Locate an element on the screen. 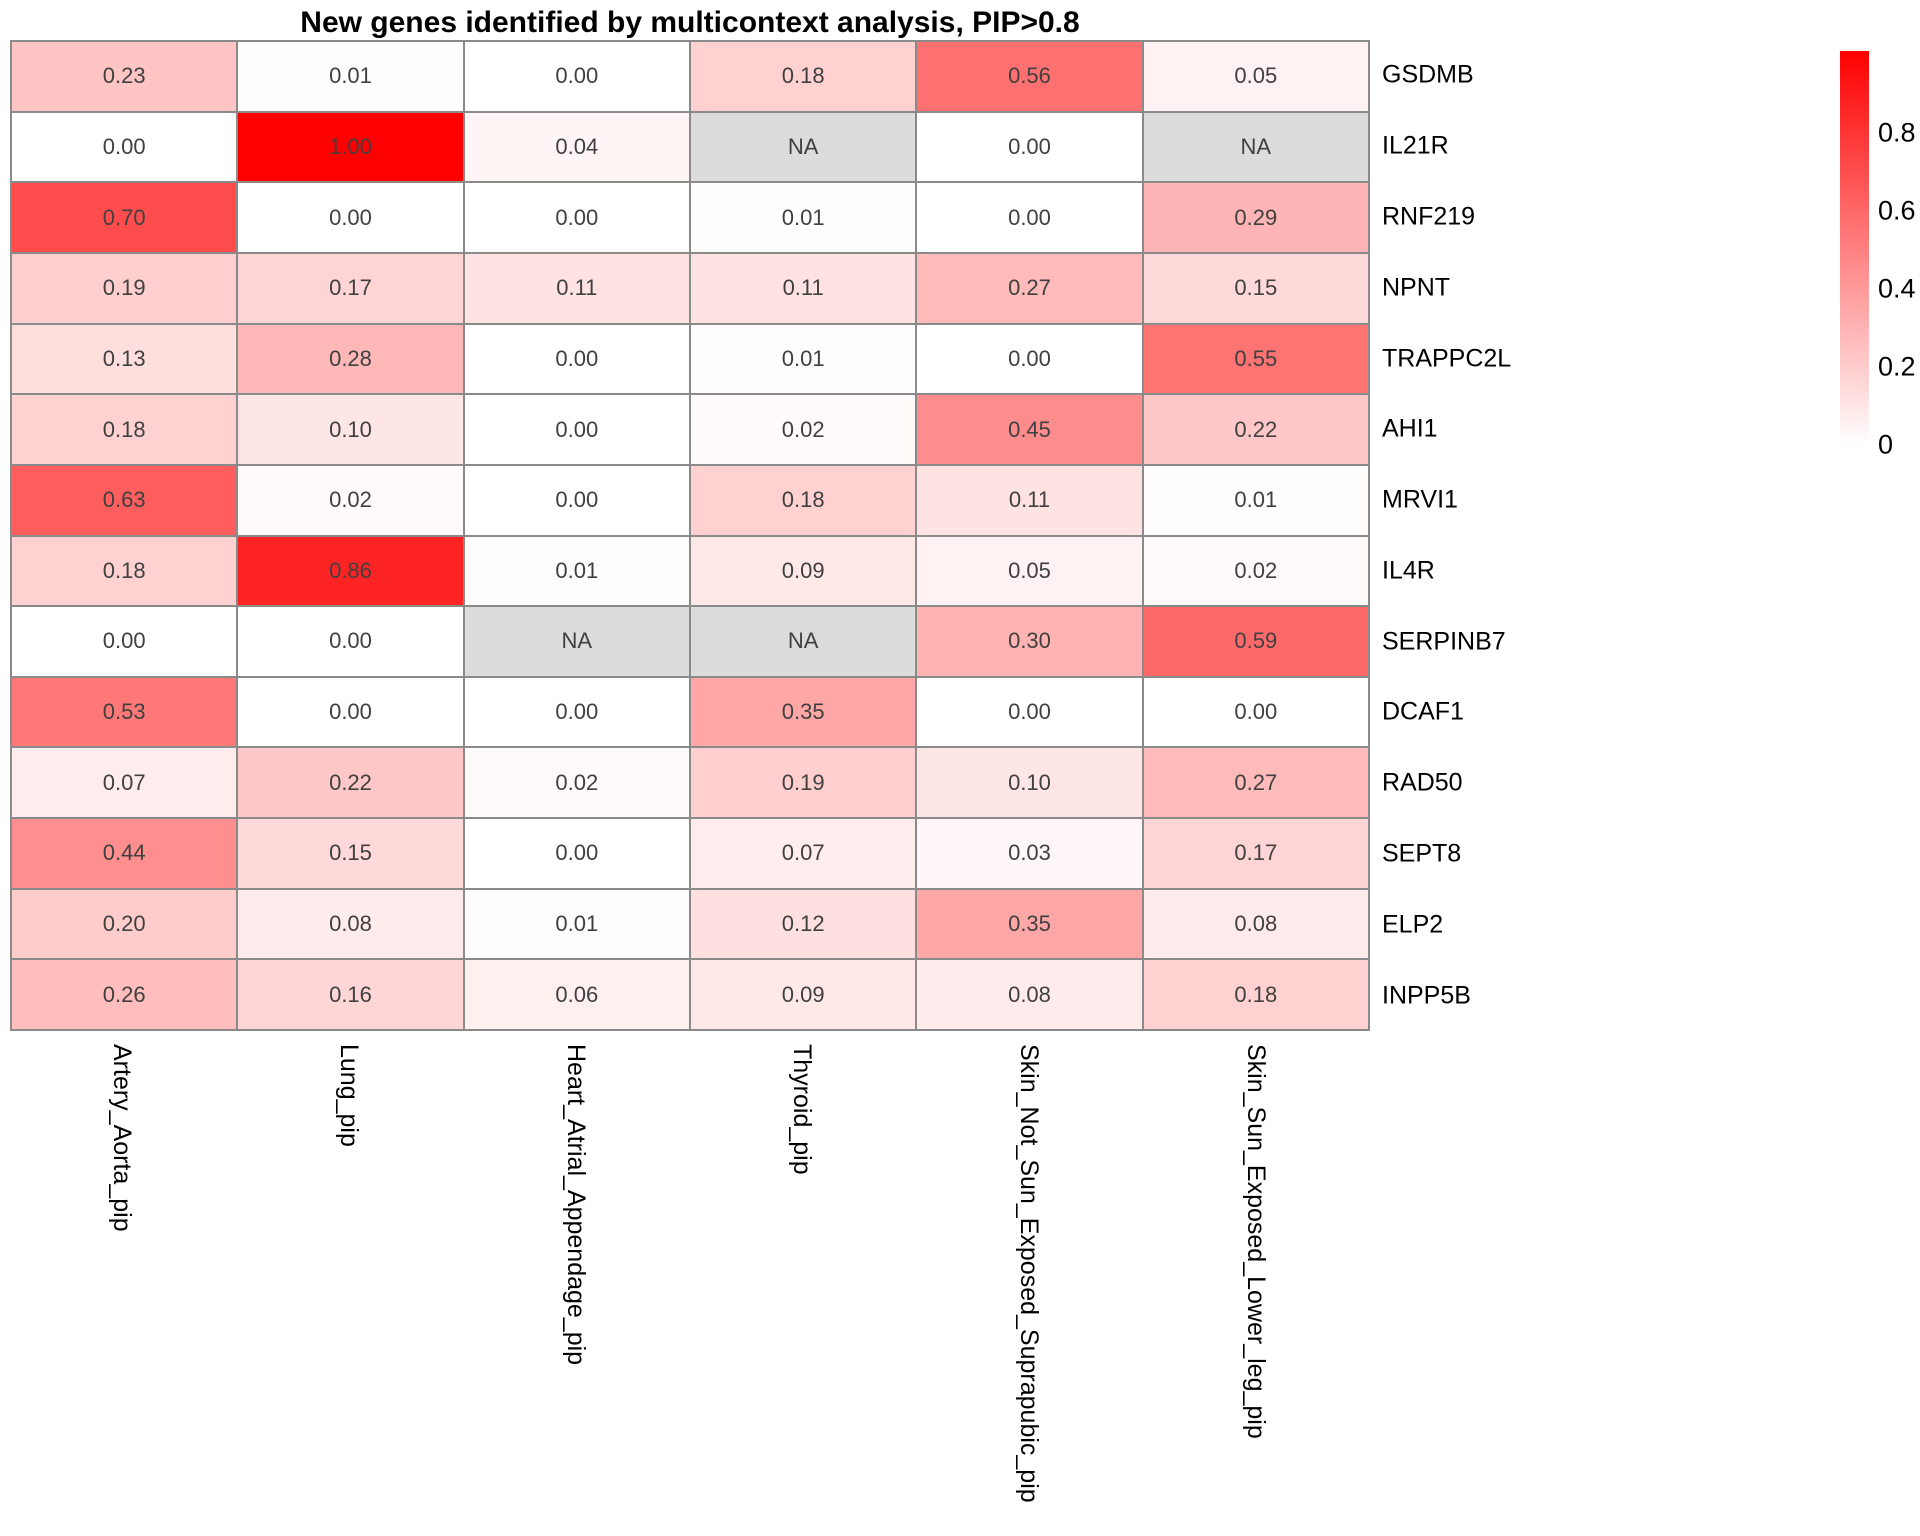 This screenshot has height=1536, width=1920. row-label: SERPINB7 is located at coordinates (1444, 641).